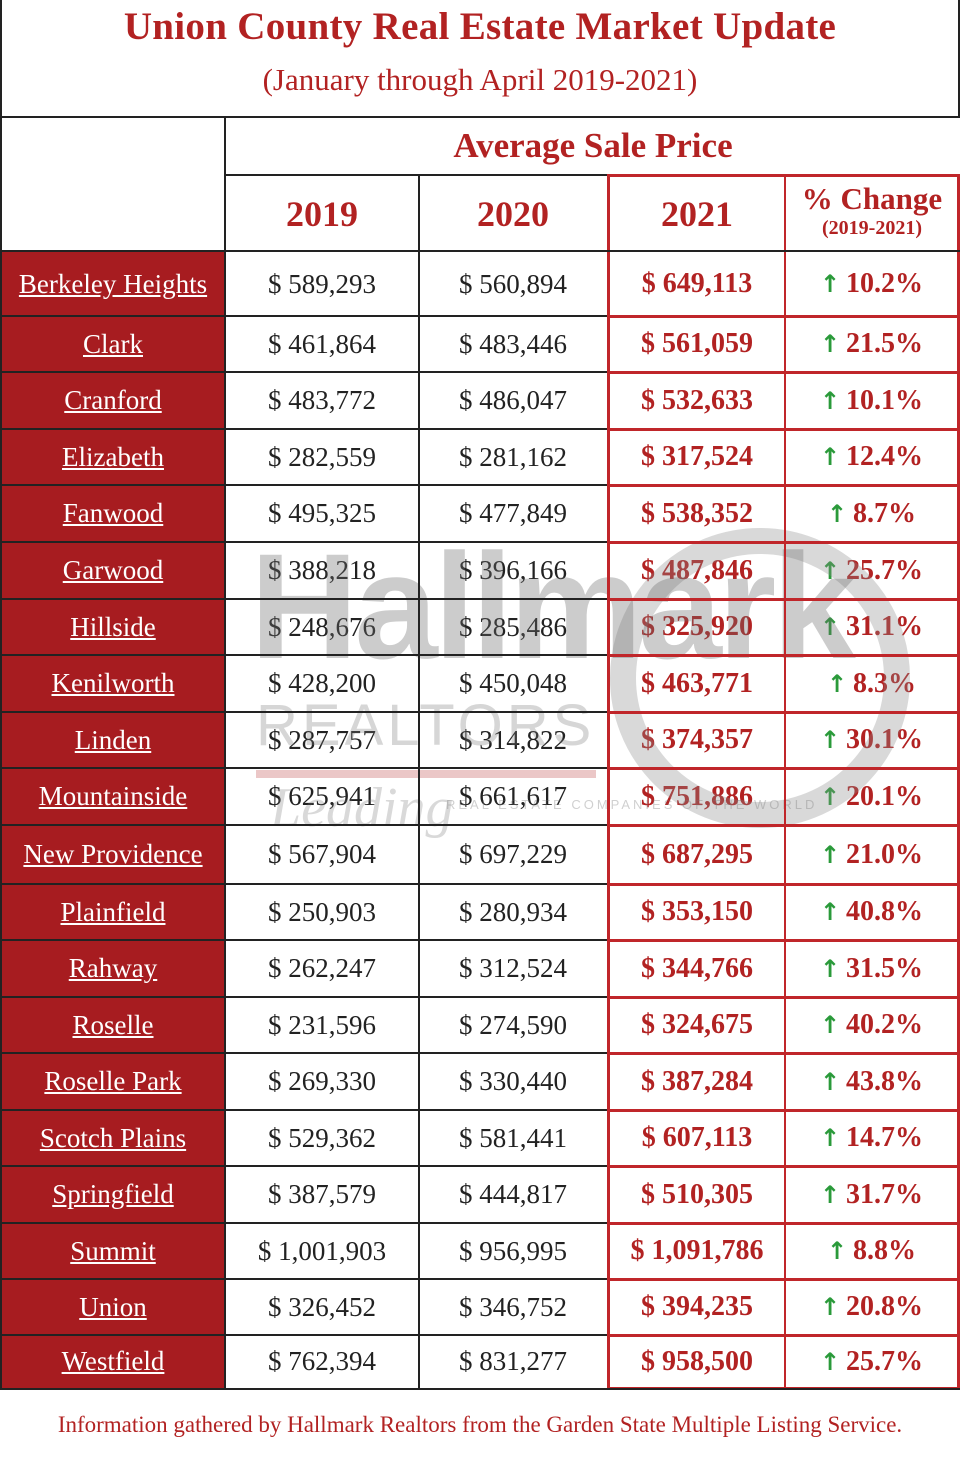 Image resolution: width=960 pixels, height=1461 pixels. I want to click on change-header-range: (2019-2021), so click(872, 228).